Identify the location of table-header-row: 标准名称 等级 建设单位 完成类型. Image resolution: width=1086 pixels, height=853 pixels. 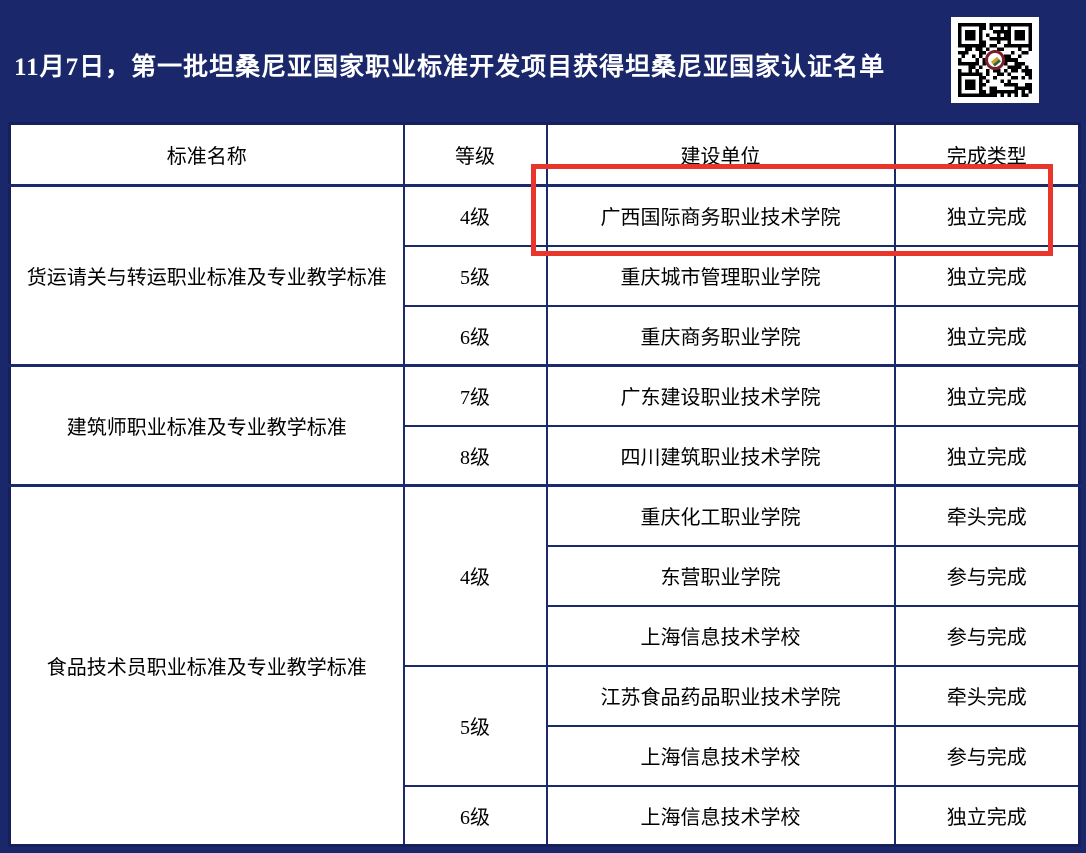
(544, 154).